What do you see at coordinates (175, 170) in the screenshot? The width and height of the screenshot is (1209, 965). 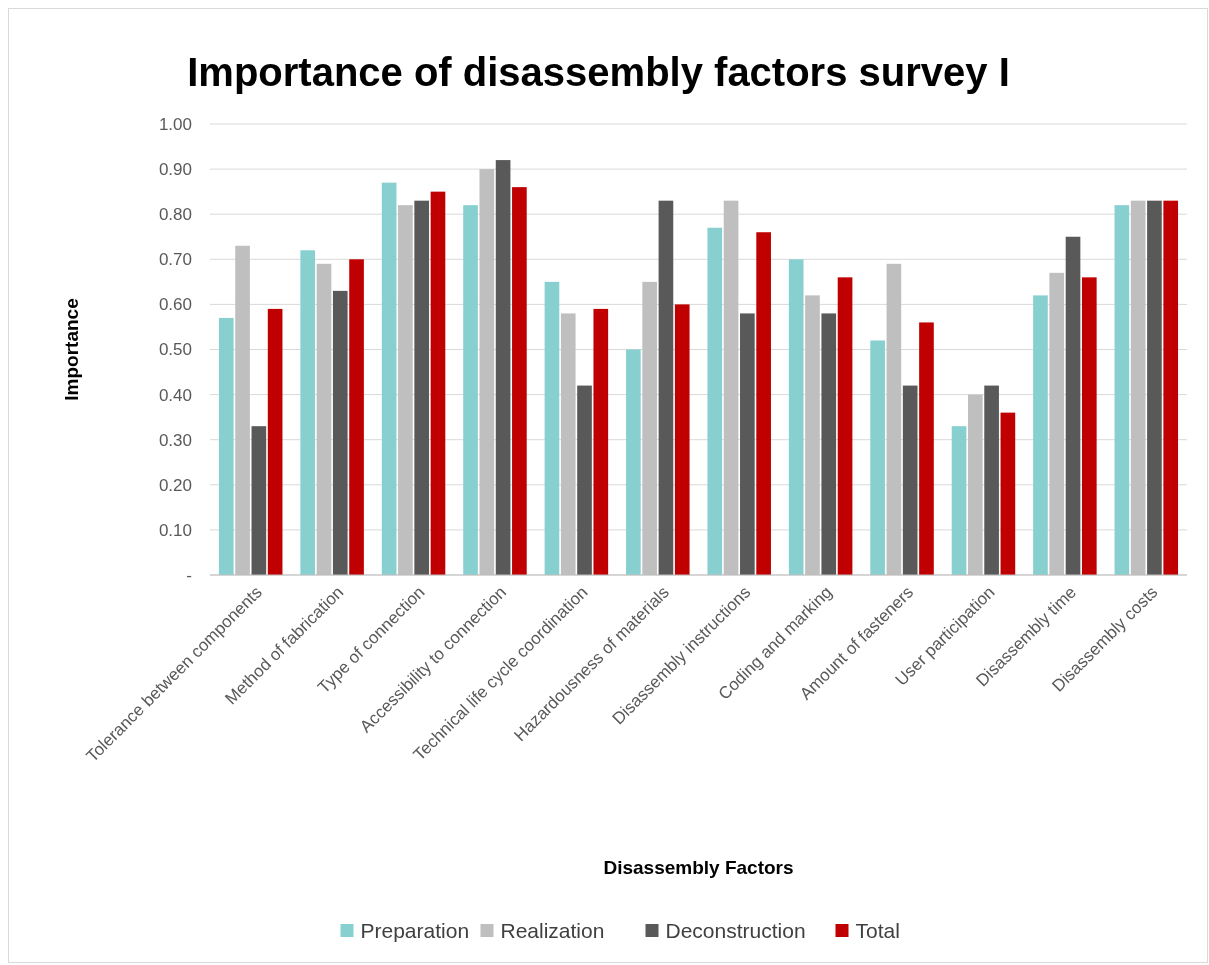 I see `y-tick-label: 0.90` at bounding box center [175, 170].